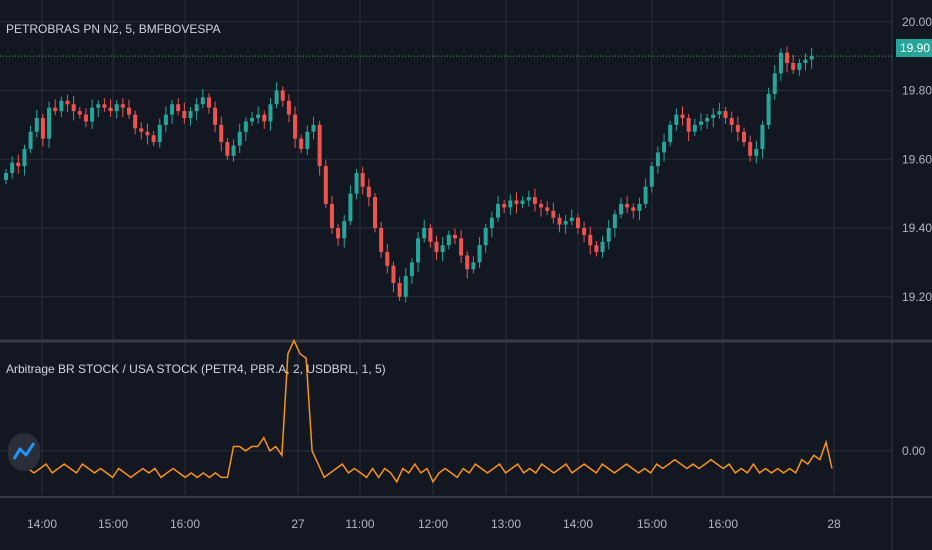 The height and width of the screenshot is (550, 932). I want to click on indicator-logo-glyph, so click(24, 451).